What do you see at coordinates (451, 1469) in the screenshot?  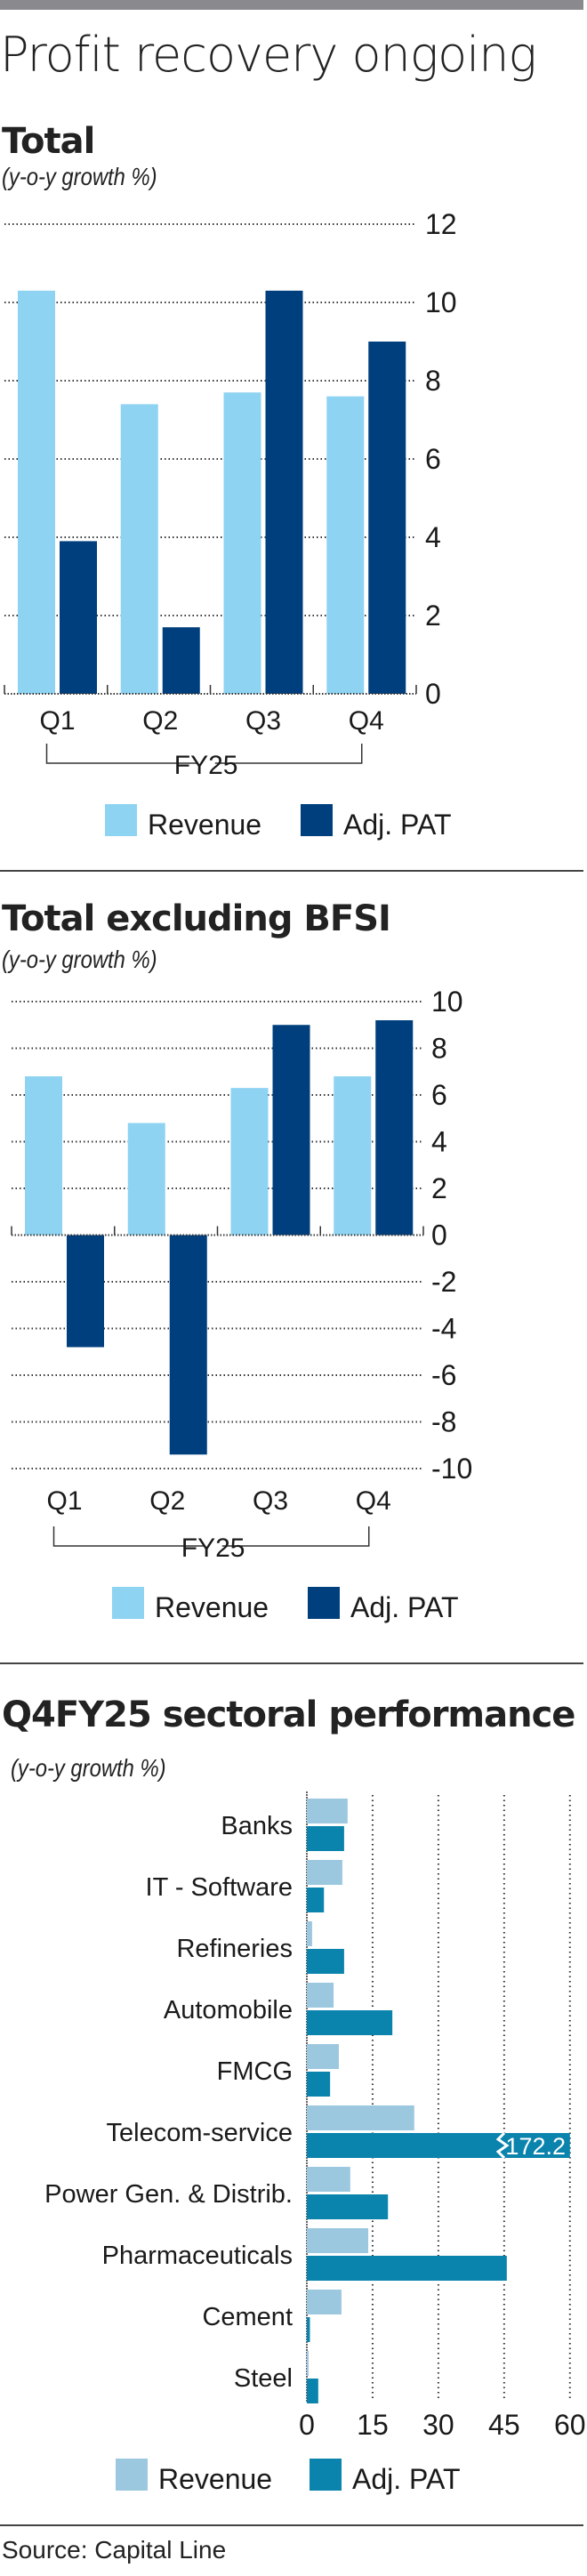 I see `y-tick-label: -10` at bounding box center [451, 1469].